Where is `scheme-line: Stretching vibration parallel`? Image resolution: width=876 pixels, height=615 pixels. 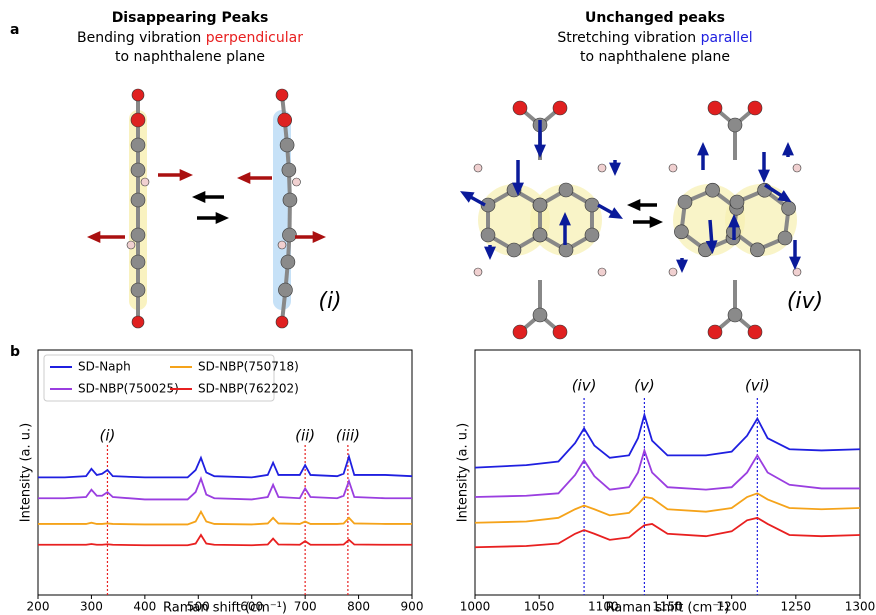 scheme-line: Stretching vibration parallel is located at coordinates (654, 38).